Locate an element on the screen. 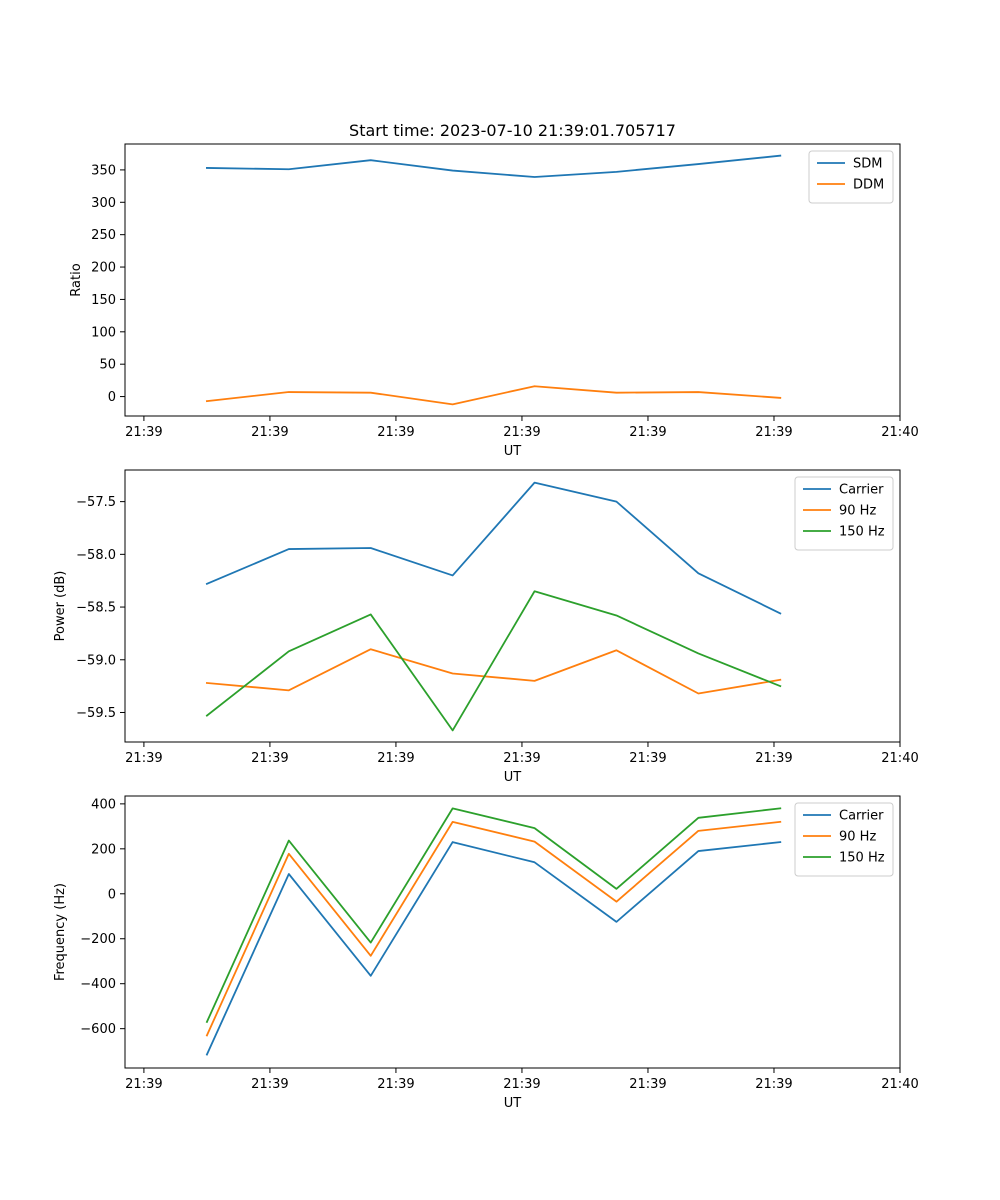 This screenshot has height=1200, width=1000. power-legend: Carrier 90 Hz 150 Hz is located at coordinates (844, 513).